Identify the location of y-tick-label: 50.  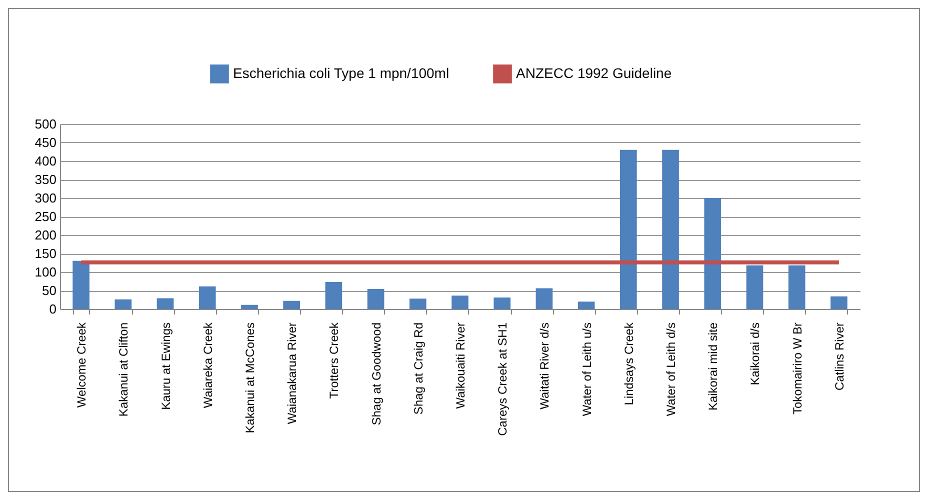
(49, 290).